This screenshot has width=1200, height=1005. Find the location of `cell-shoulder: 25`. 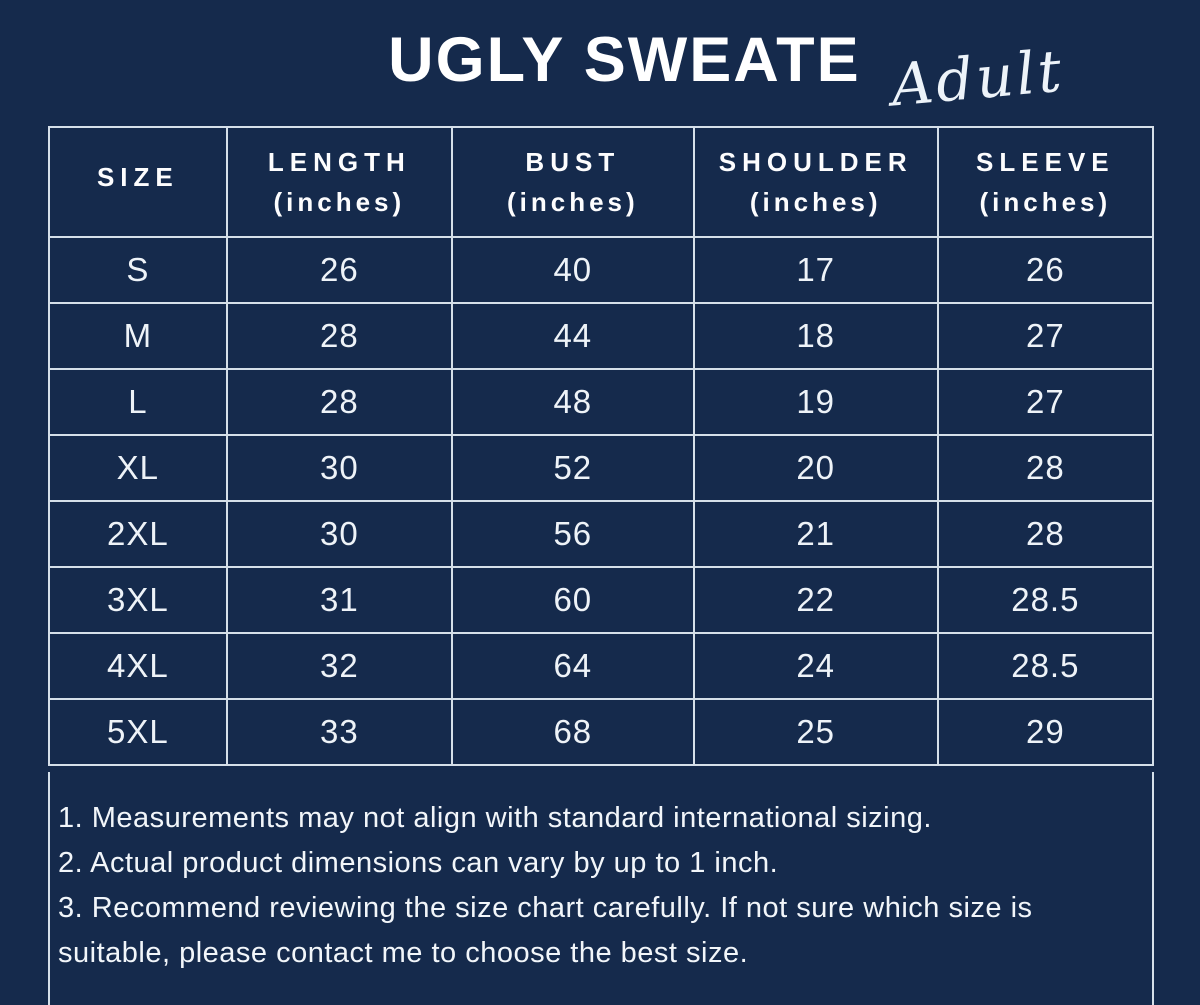

cell-shoulder: 25 is located at coordinates (815, 732).